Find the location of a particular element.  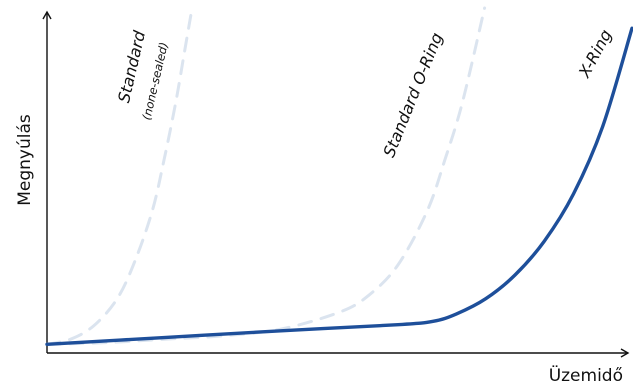

x-axis-label: Üzemidő is located at coordinates (586, 375).